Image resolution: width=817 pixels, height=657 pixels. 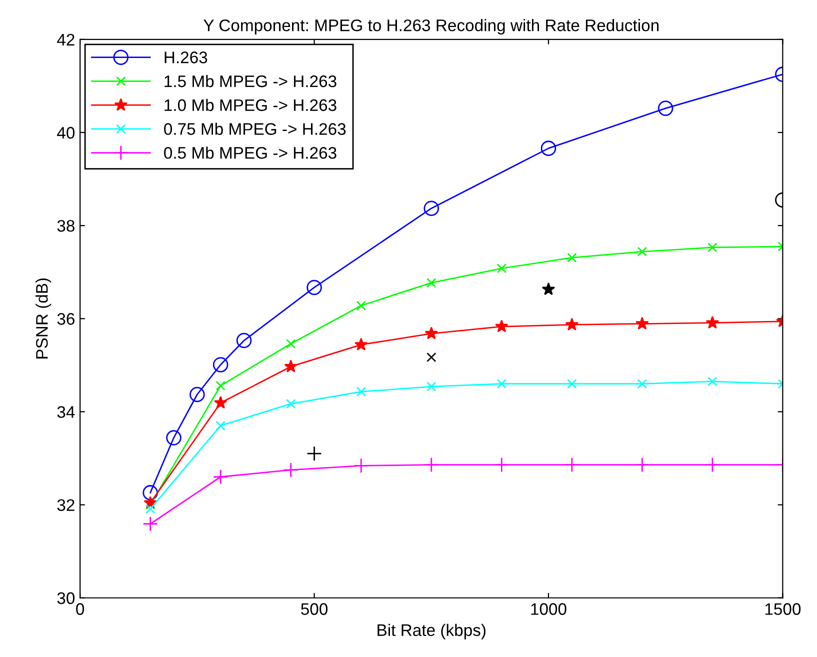 I want to click on y-tick-label: 42, so click(x=65, y=40).